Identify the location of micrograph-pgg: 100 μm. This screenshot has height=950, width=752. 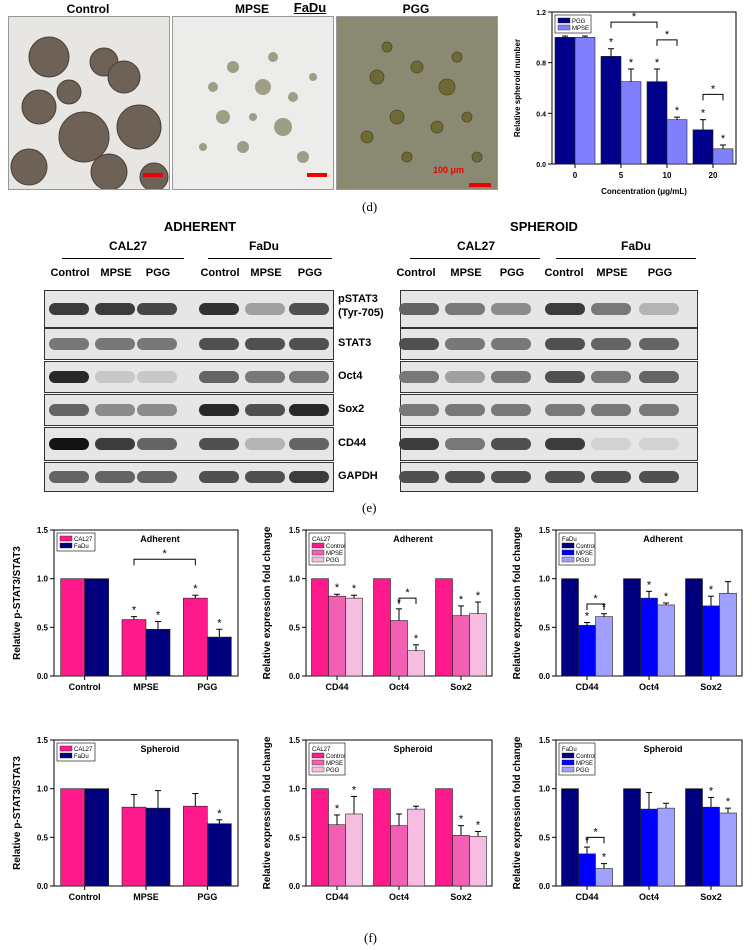
(417, 103).